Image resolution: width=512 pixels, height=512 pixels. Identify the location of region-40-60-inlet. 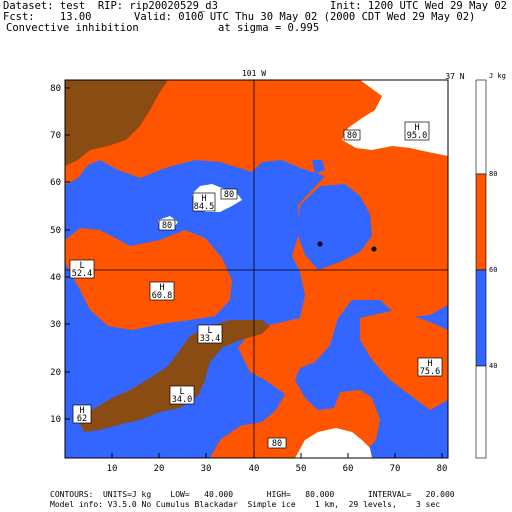
(335, 227).